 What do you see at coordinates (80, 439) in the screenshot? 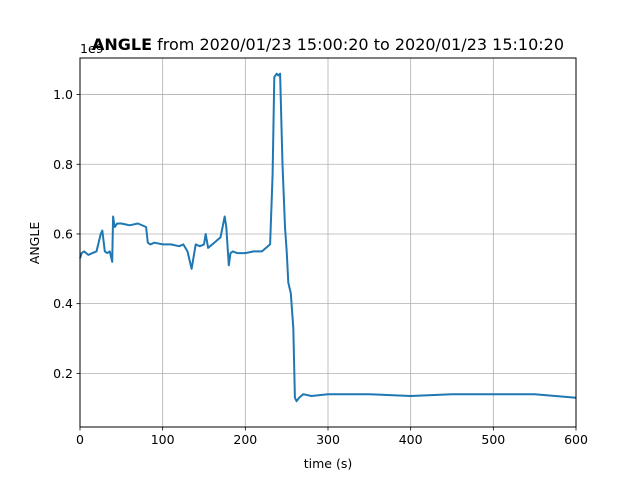
I see `x-tick-label: 0` at bounding box center [80, 439].